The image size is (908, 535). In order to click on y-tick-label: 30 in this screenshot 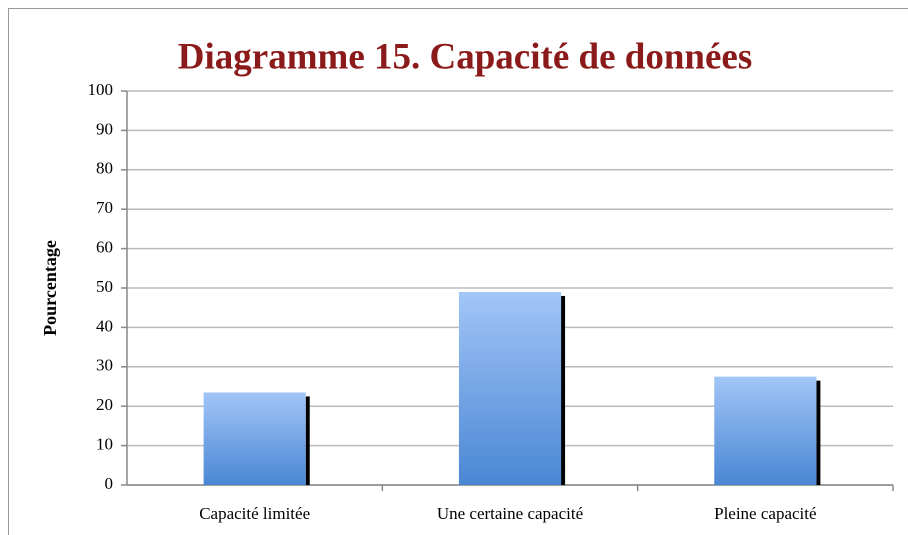, I will do `click(104, 365)`.